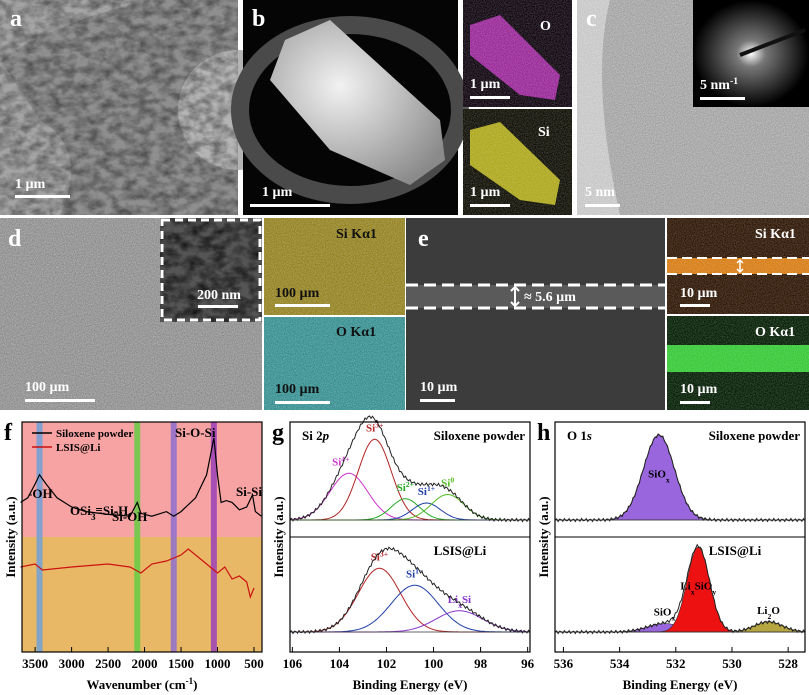 The width and height of the screenshot is (809, 695). I want to click on x-tick-label: 102, so click(387, 663).